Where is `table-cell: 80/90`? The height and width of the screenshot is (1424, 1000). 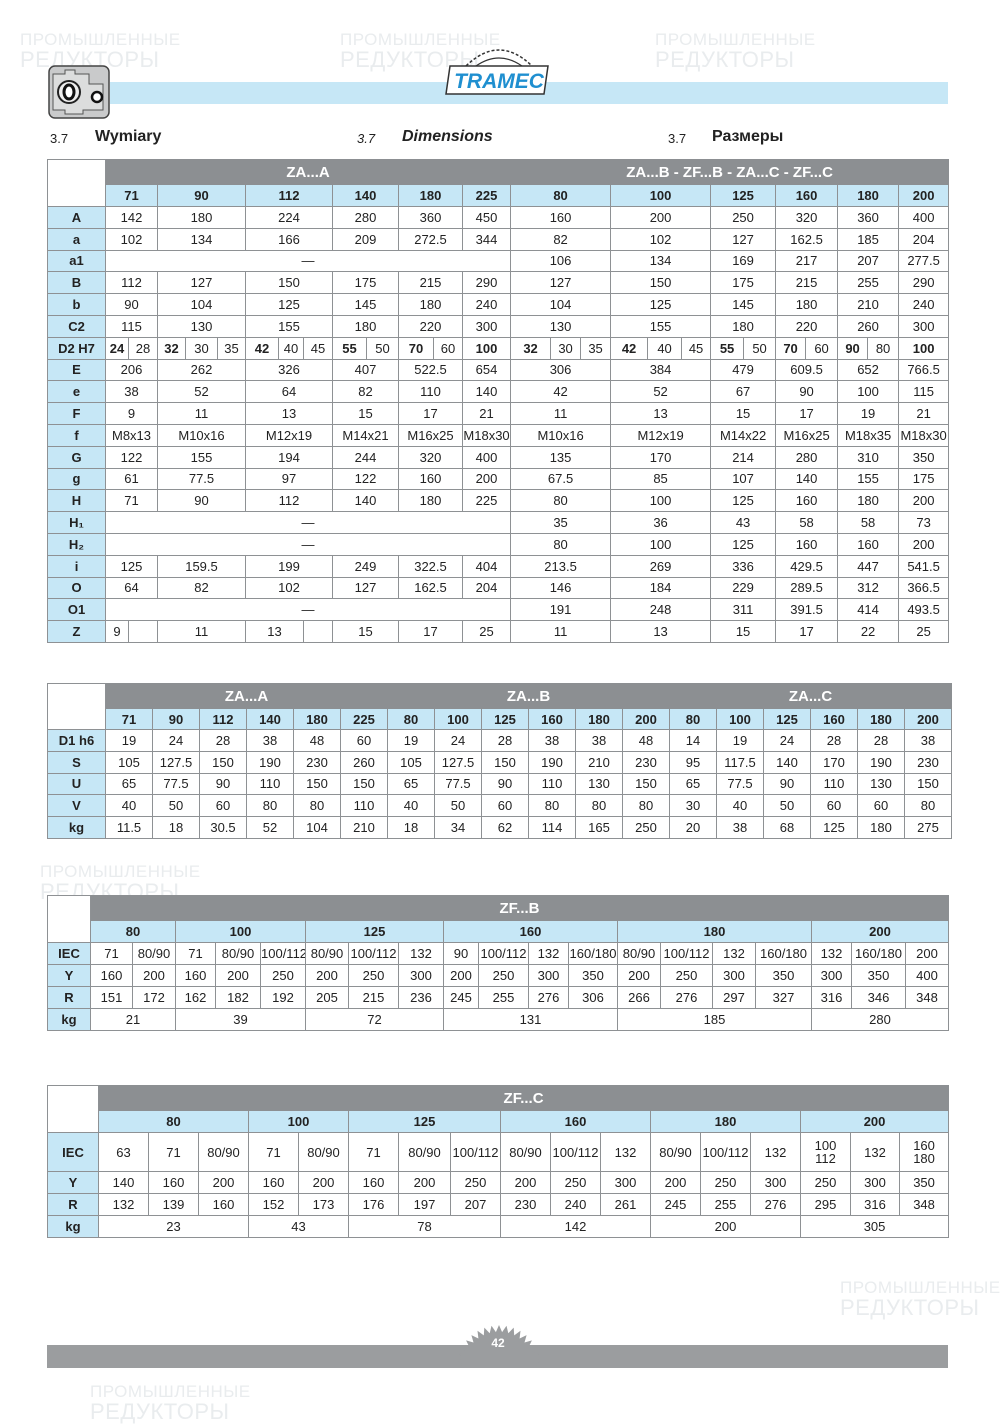 table-cell: 80/90 is located at coordinates (223, 1152).